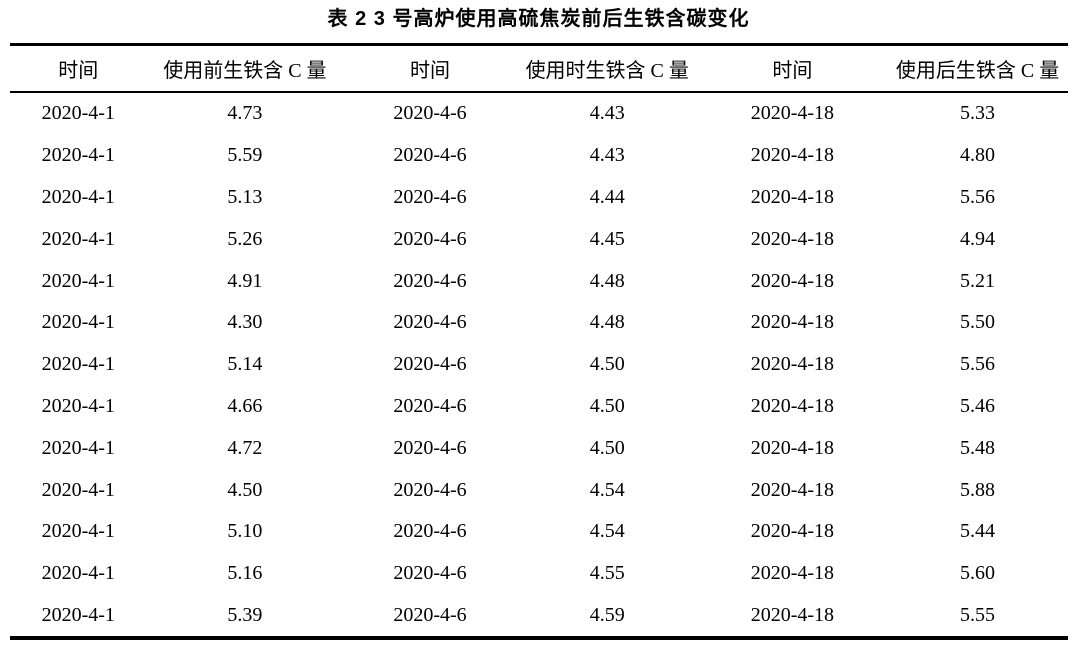 This screenshot has height=646, width=1077. What do you see at coordinates (978, 113) in the screenshot?
I see `table-cell: 5.33` at bounding box center [978, 113].